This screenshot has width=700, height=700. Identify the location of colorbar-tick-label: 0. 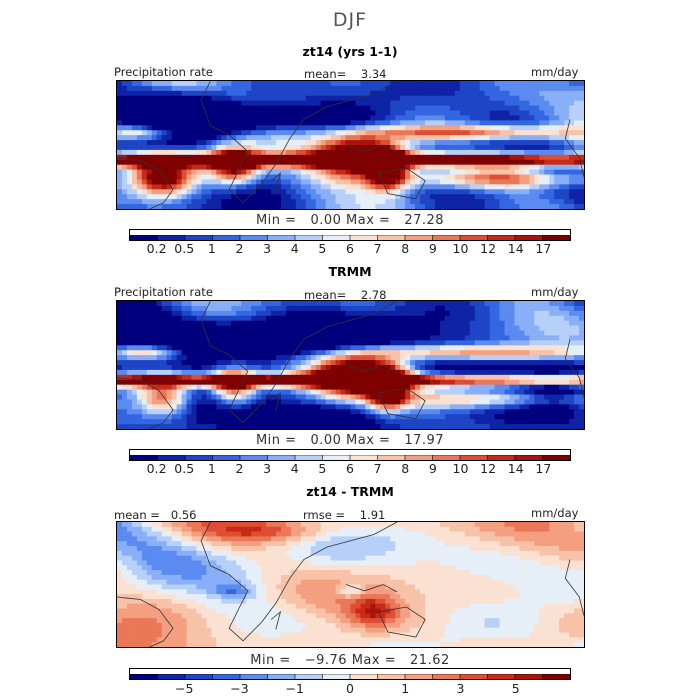
(350, 688).